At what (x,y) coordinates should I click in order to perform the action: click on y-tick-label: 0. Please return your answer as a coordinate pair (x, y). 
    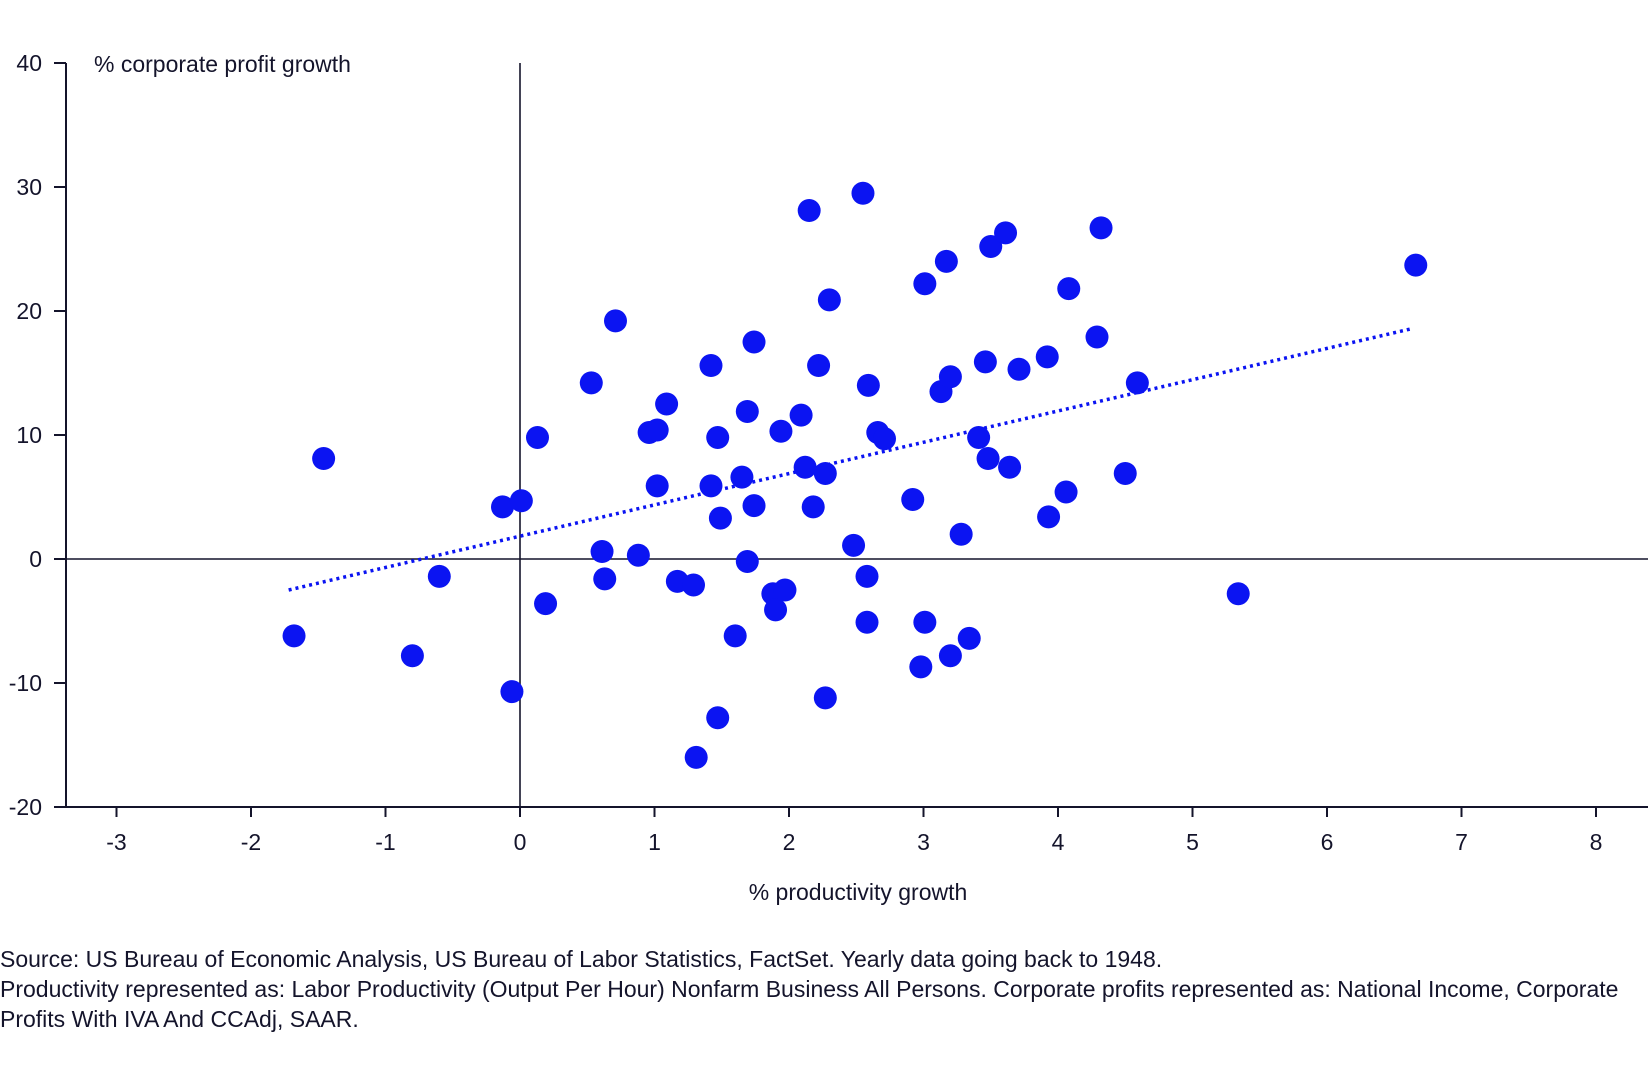
    Looking at the image, I should click on (35, 559).